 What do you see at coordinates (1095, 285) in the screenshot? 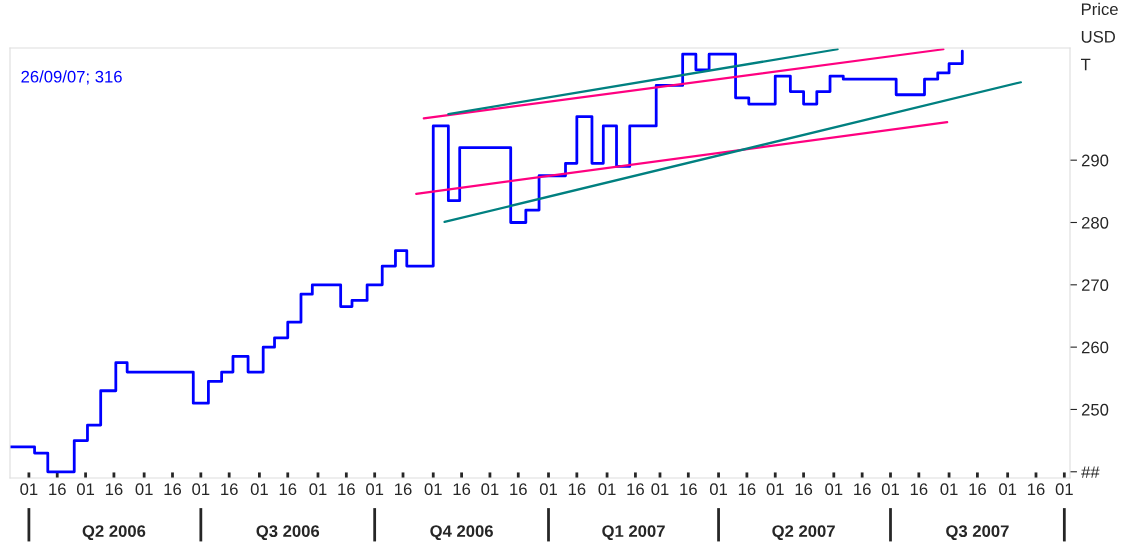
I see `y-tick-label: 270` at bounding box center [1095, 285].